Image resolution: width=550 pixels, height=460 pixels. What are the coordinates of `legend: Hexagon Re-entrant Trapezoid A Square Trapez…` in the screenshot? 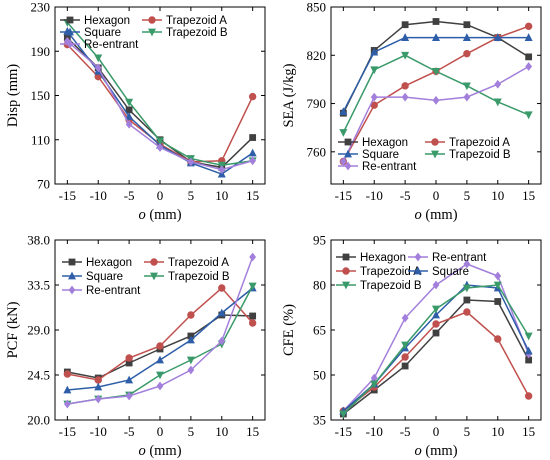 It's located at (411, 272).